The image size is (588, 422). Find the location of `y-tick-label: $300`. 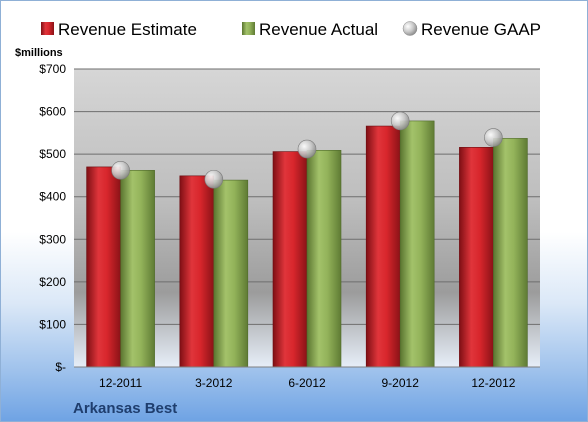

y-tick-label: $300 is located at coordinates (52, 239).